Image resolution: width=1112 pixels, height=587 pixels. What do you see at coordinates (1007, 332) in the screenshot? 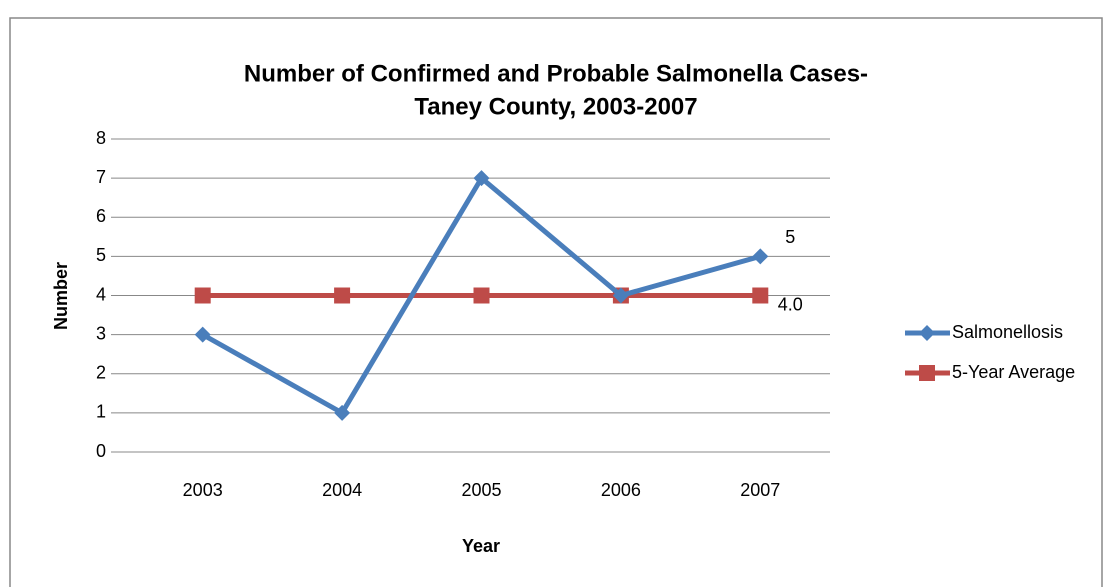
I see `legend-label: Salmonellosis` at bounding box center [1007, 332].